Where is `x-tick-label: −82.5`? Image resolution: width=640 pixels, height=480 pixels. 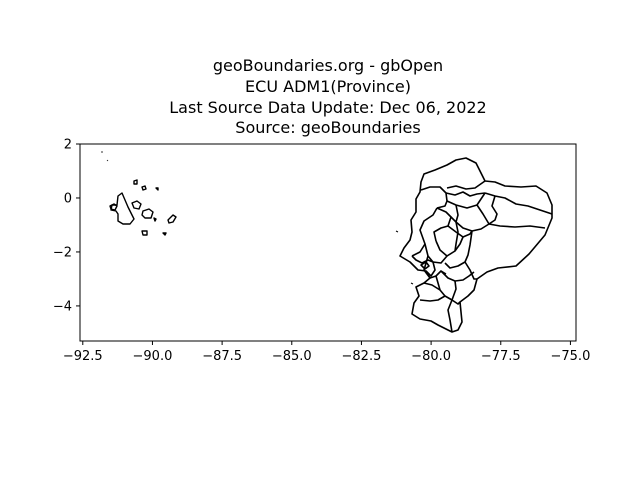
x-tick-label: −82.5 is located at coordinates (362, 356).